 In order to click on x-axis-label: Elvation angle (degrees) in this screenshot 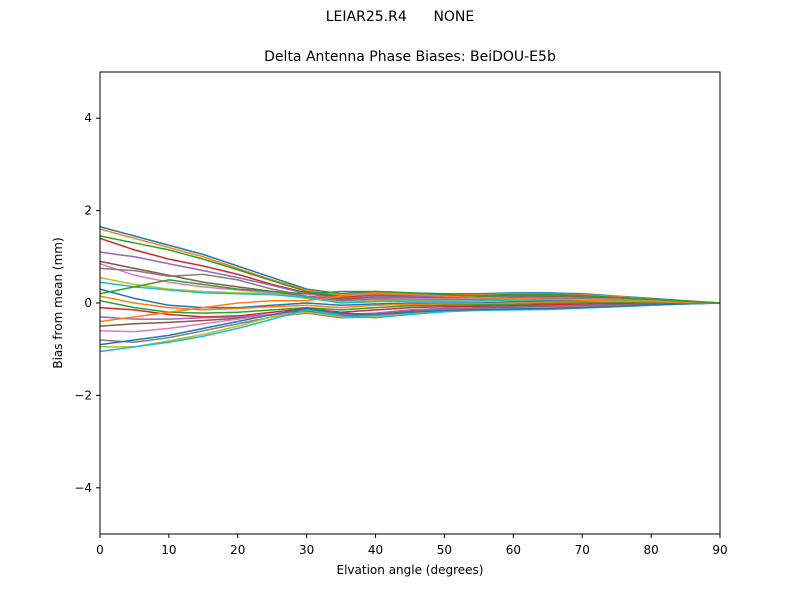, I will do `click(410, 570)`.